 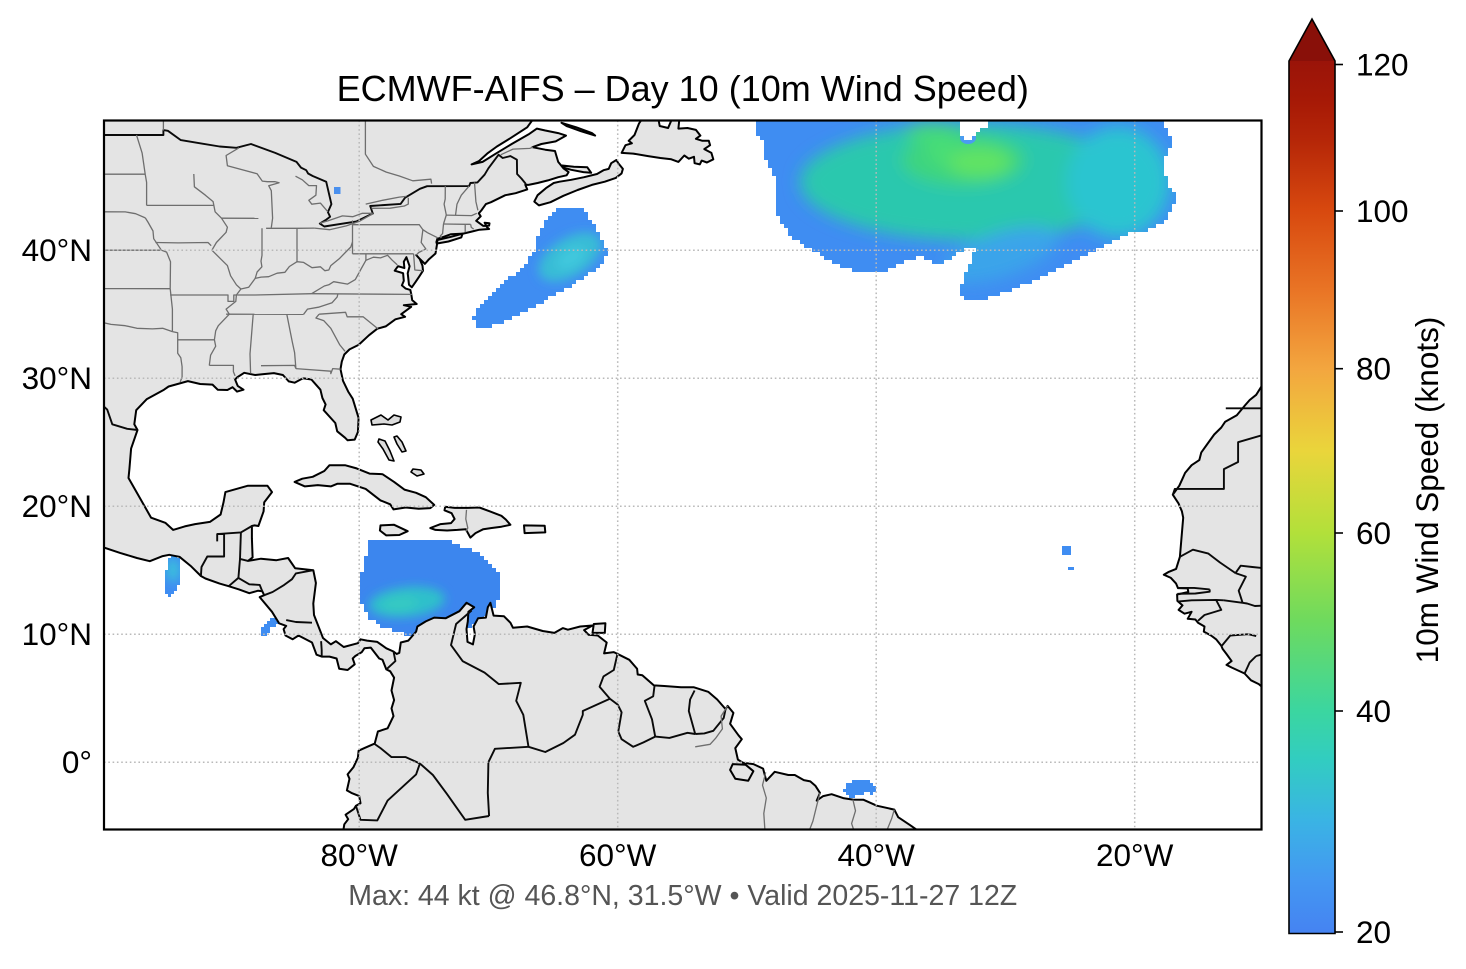 I want to click on svg-text: 60°W, so click(x=618, y=855).